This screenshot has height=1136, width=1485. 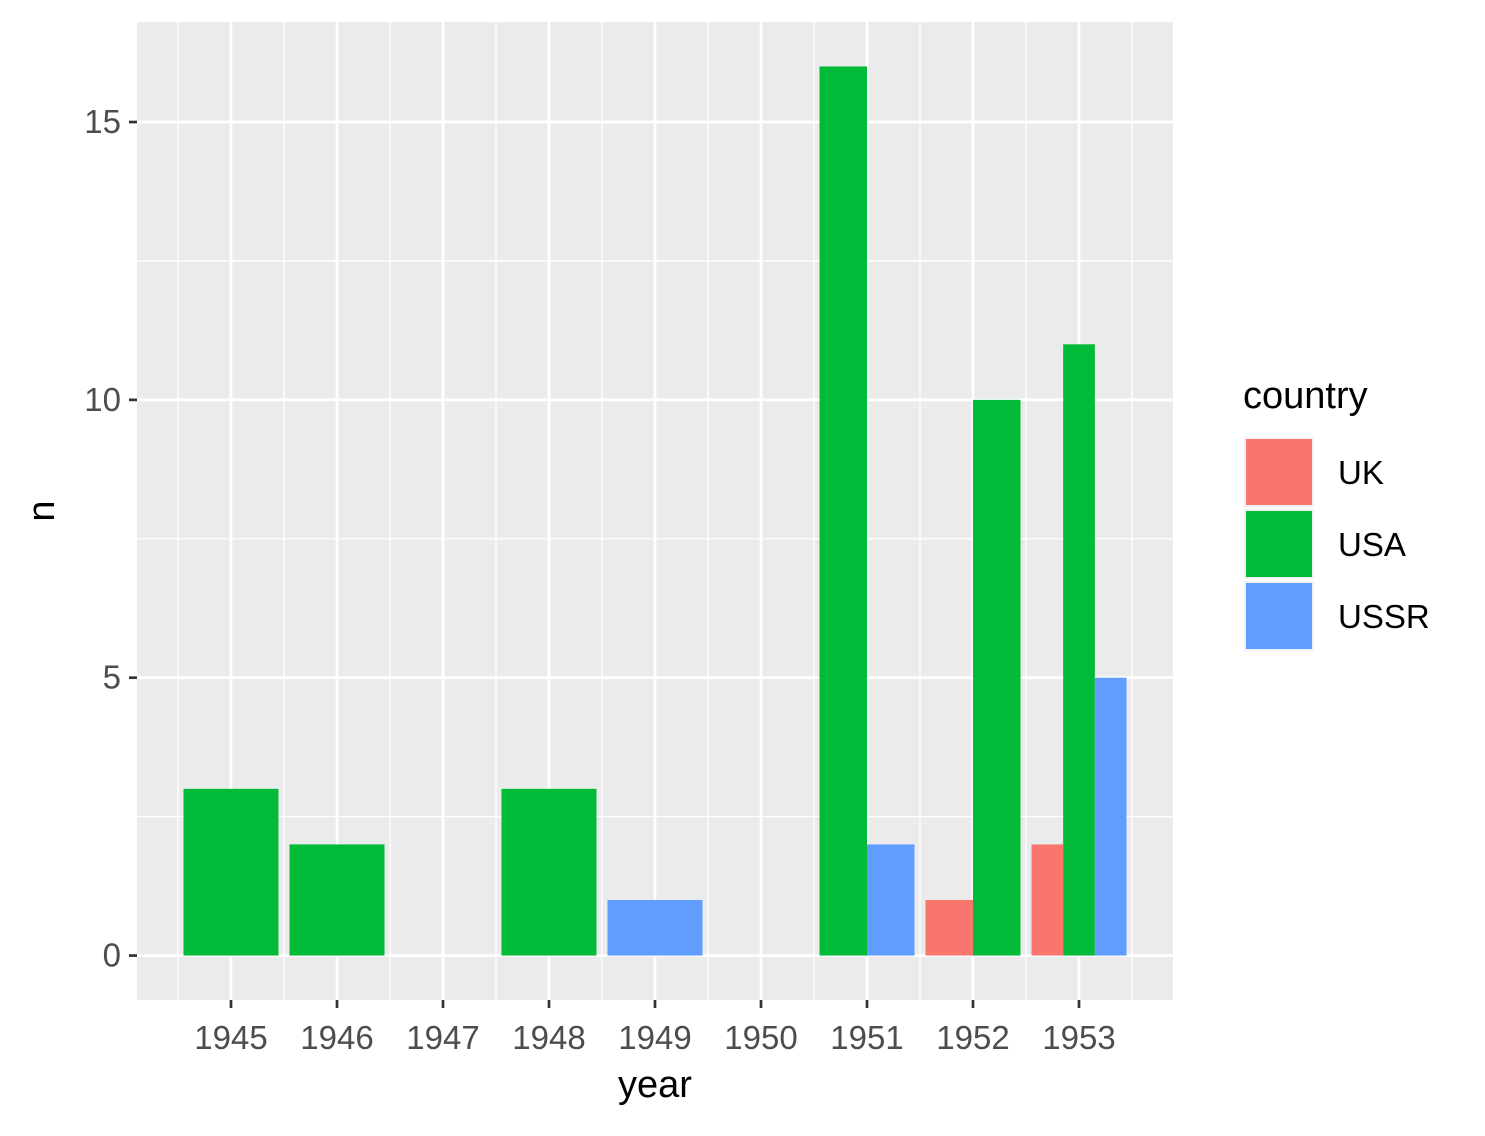 I want to click on legend-title: country, so click(x=1305, y=396).